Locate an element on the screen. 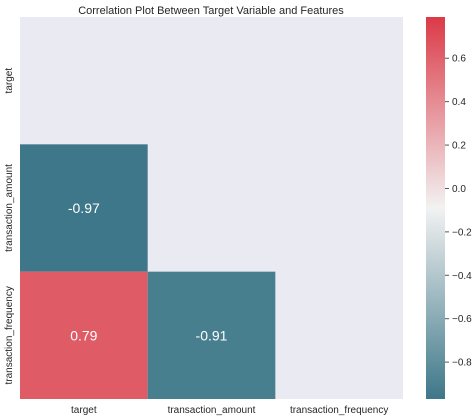 This screenshot has height=420, width=474. heatmap-annotations: -0.97 0.79 -0.91 is located at coordinates (148, 271).